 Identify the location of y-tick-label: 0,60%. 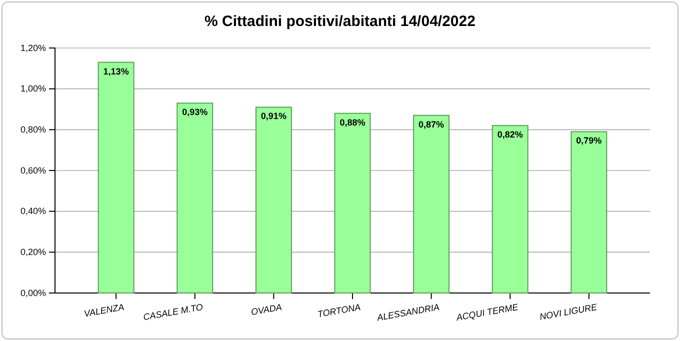
(33, 170).